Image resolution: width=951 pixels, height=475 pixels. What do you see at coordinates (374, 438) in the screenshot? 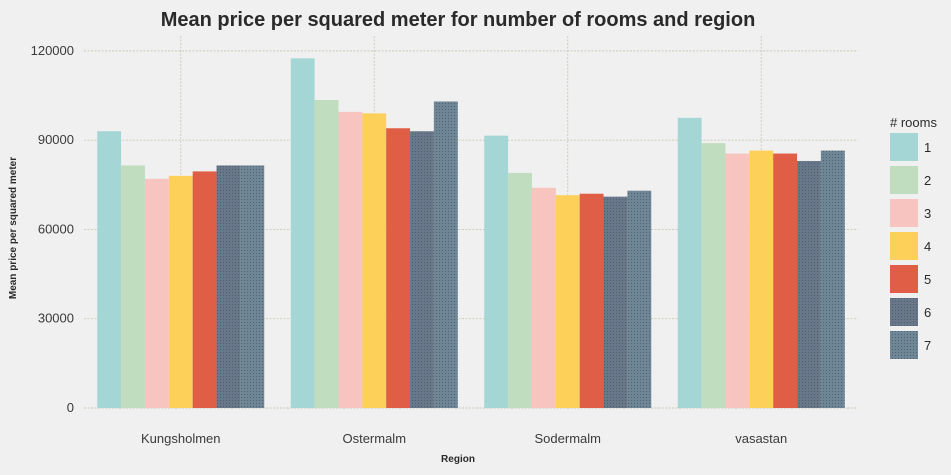
I see `x-tick-label: Ostermalm` at bounding box center [374, 438].